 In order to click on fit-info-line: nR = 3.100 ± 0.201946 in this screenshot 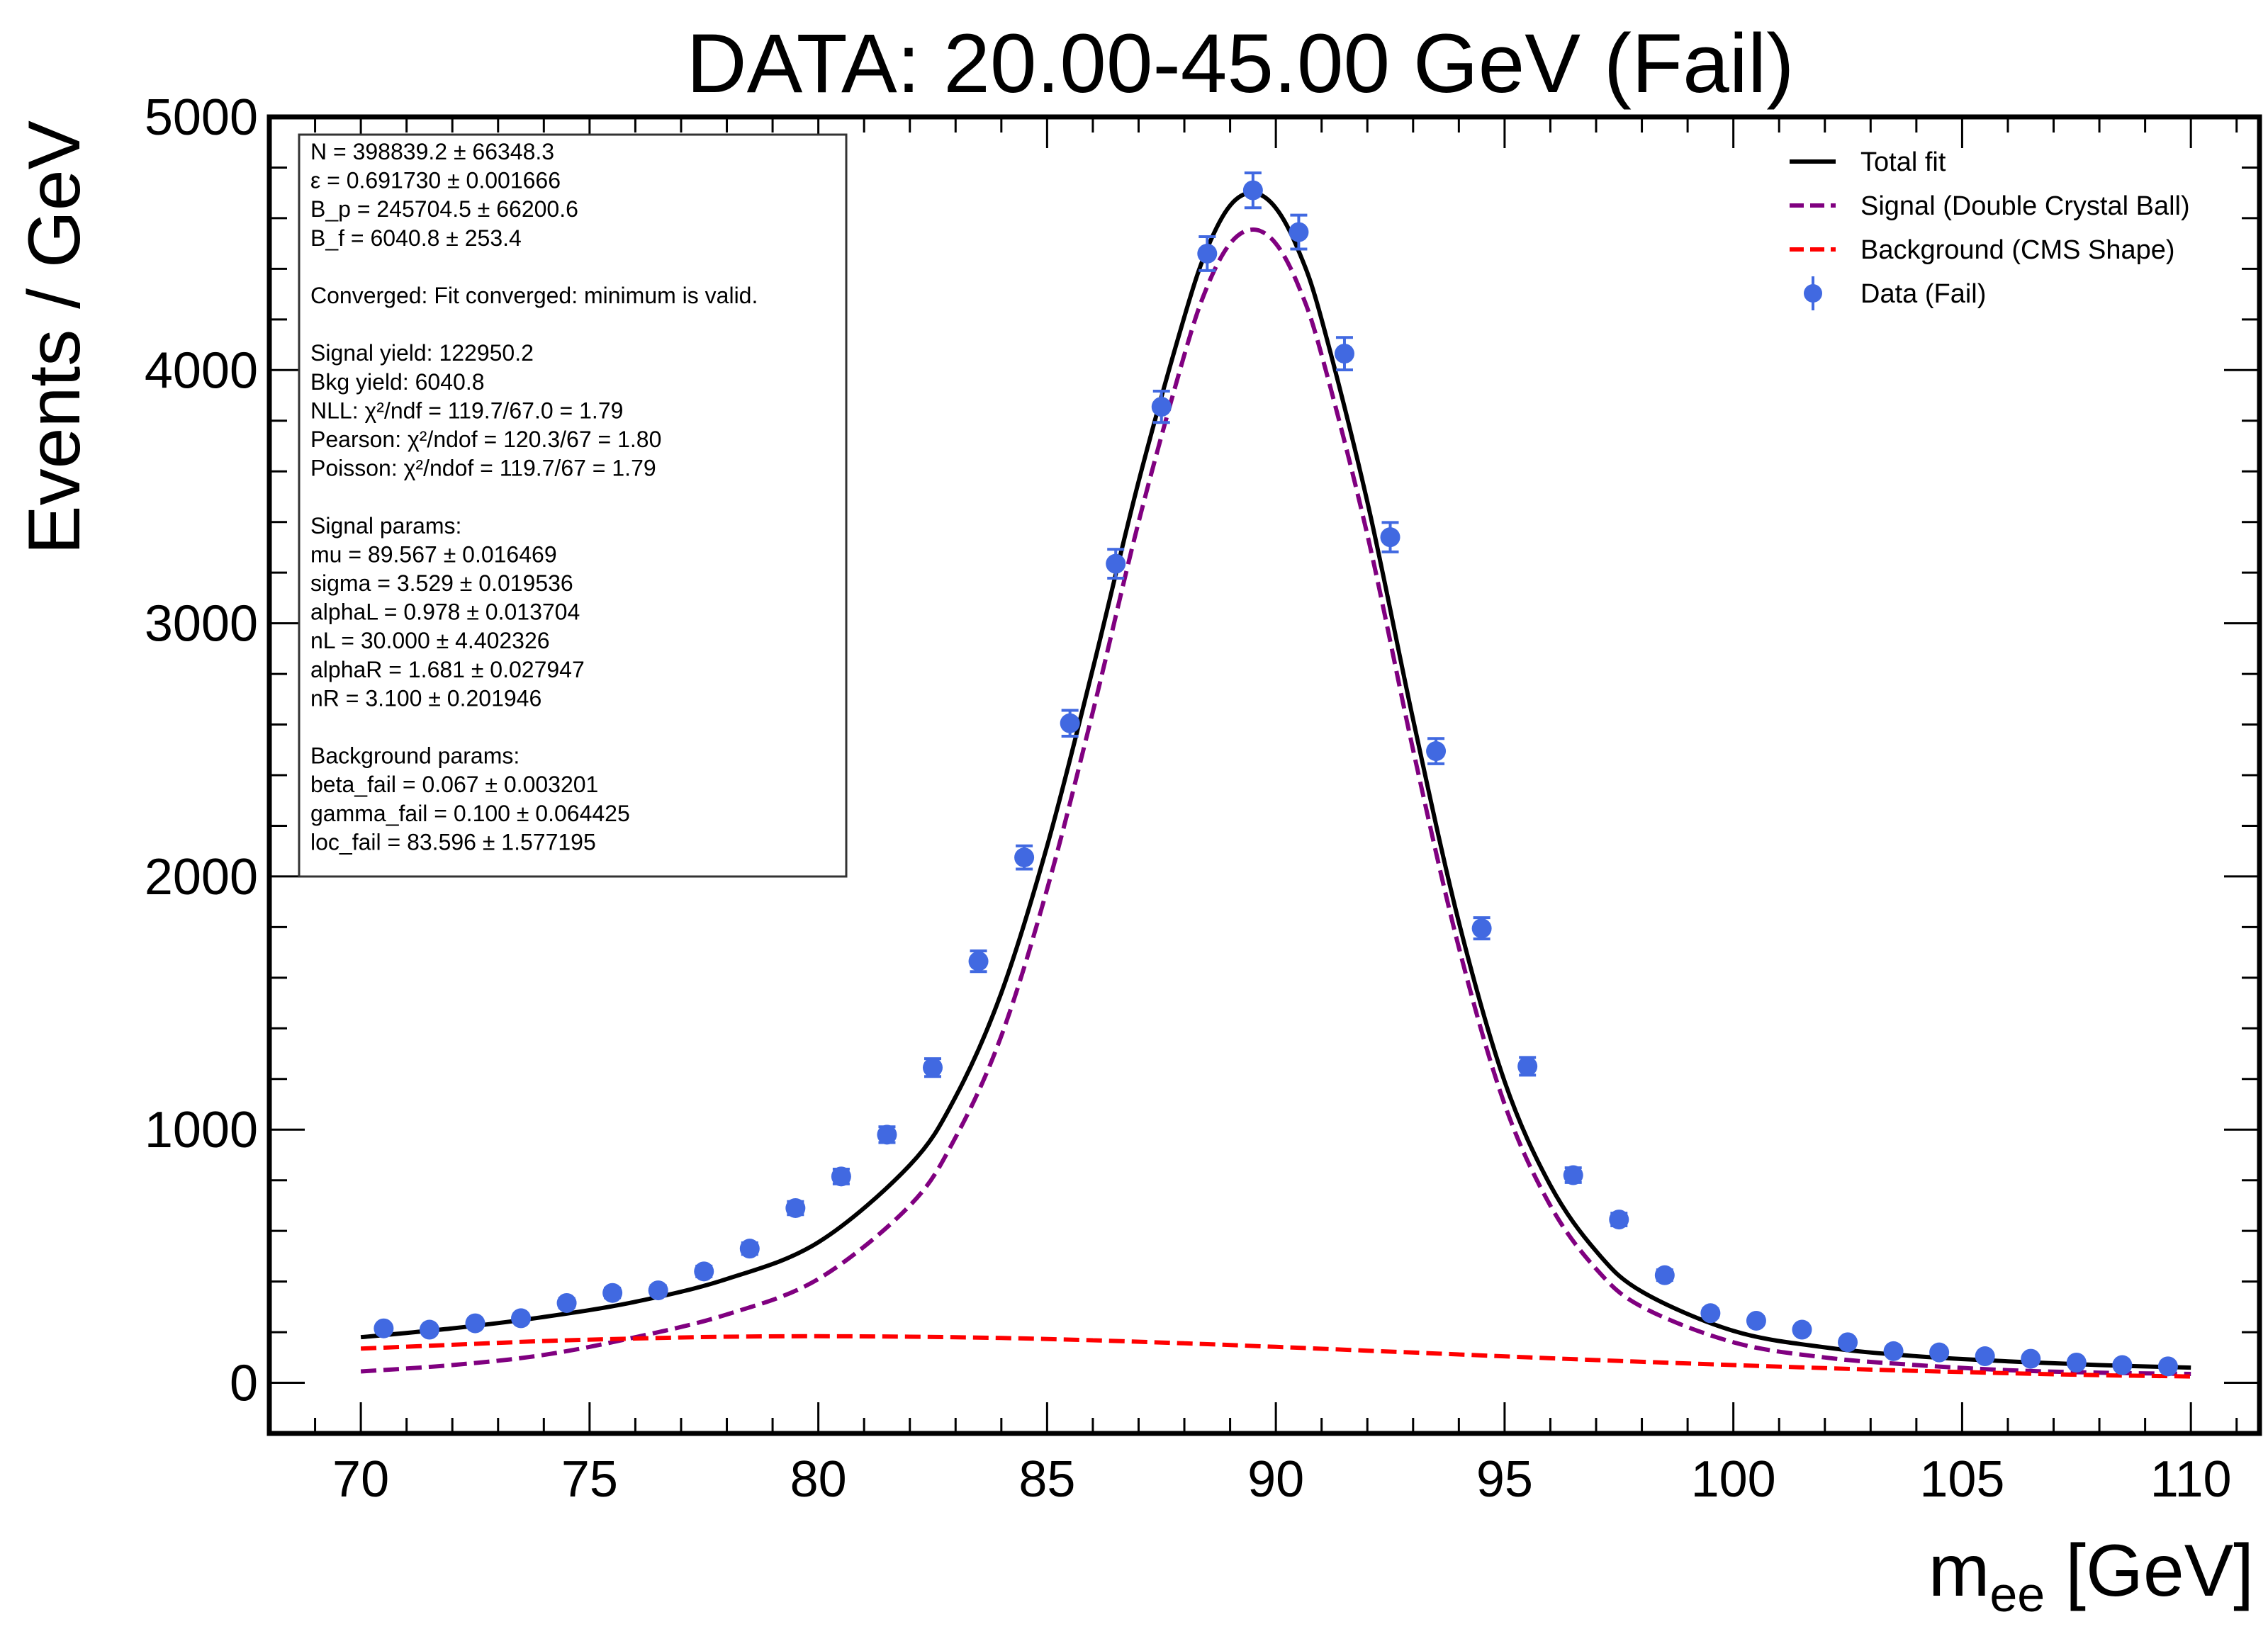, I will do `click(425, 698)`.